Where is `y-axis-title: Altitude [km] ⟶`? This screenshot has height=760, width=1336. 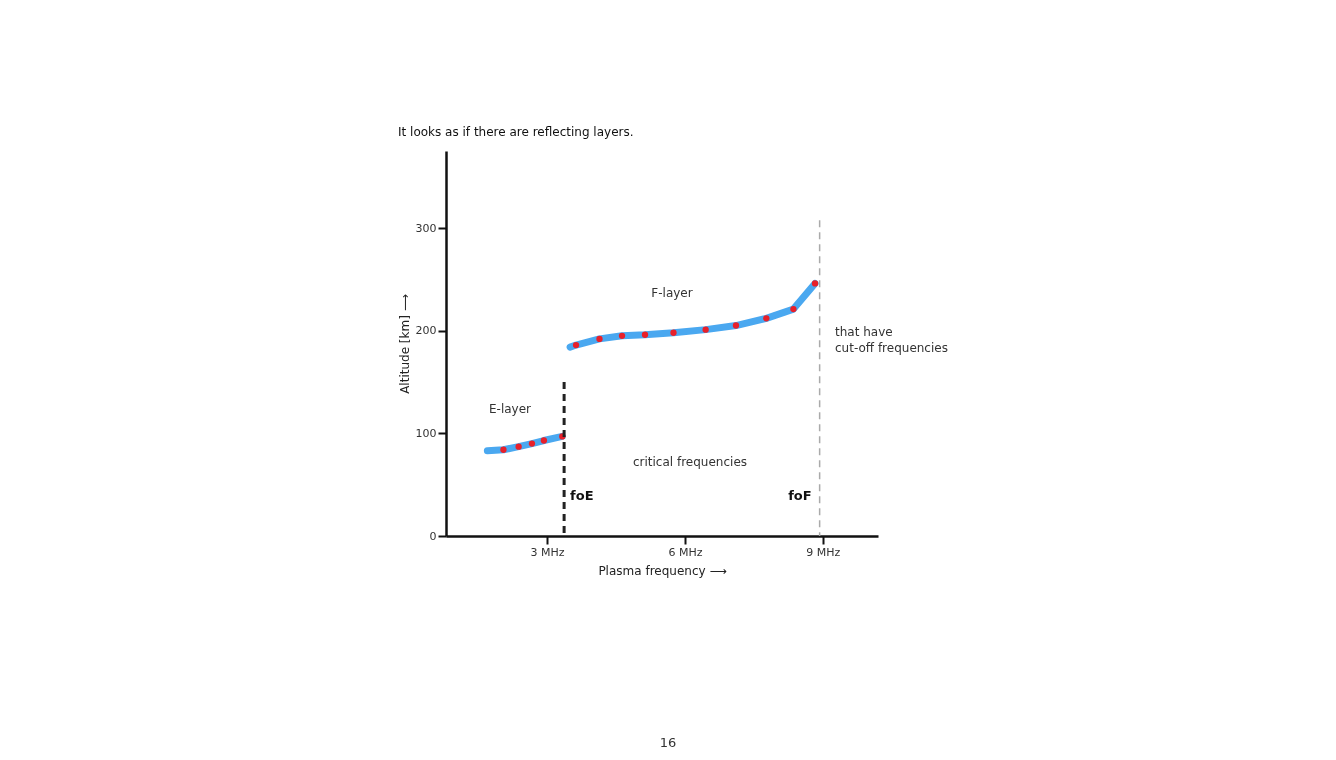 y-axis-title: Altitude [km] ⟶ is located at coordinates (404, 344).